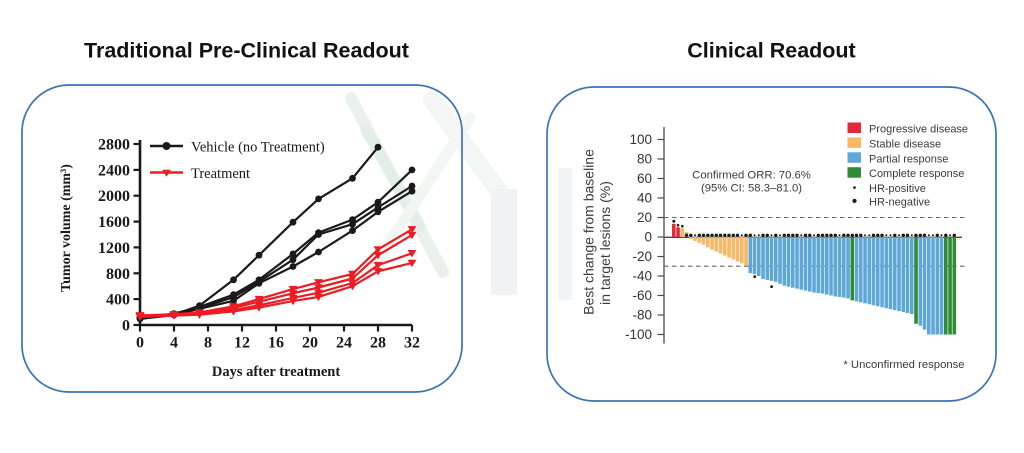  What do you see at coordinates (916, 174) in the screenshot?
I see `svg-text: Complete response` at bounding box center [916, 174].